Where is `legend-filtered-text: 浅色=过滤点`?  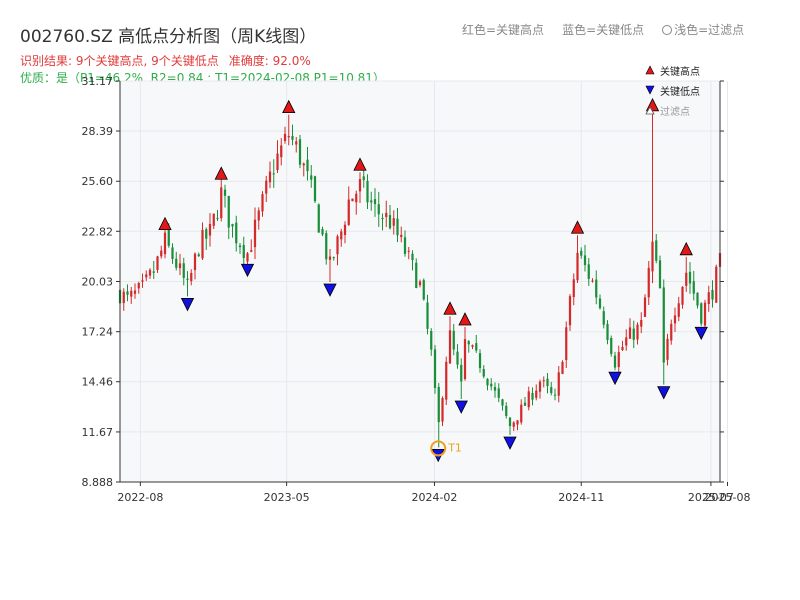 legend-filtered-text: 浅色=过滤点 is located at coordinates (709, 30).